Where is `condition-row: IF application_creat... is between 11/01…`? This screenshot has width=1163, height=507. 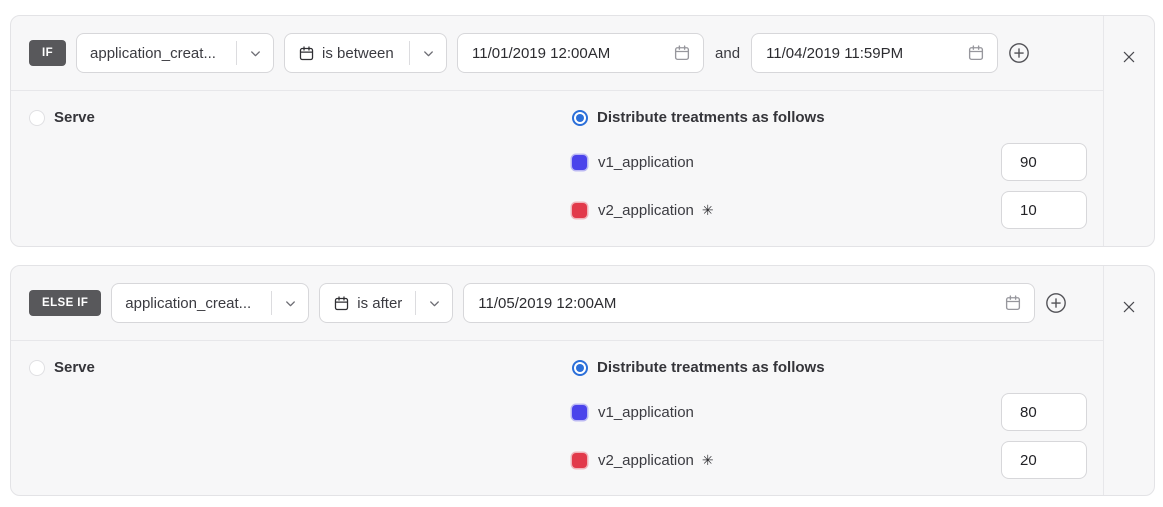
condition-row: IF application_creat... is between 11/01… is located at coordinates (557, 53).